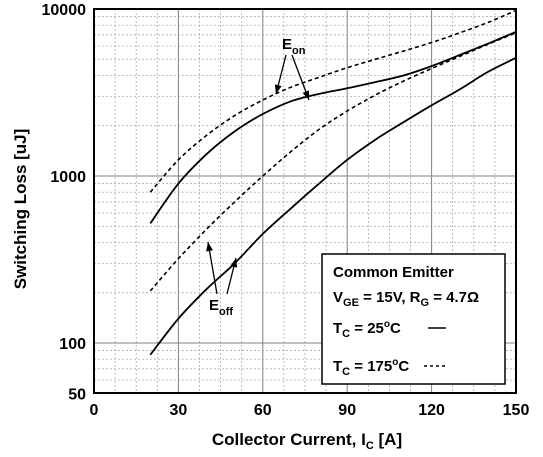 This screenshot has height=457, width=543. I want to click on x-tick-label: 90, so click(347, 410).